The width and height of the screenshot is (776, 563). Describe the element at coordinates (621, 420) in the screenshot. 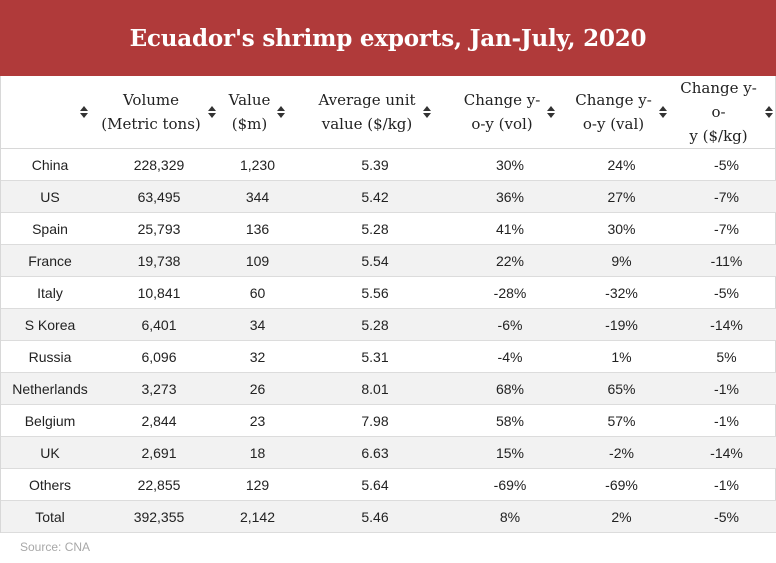

I see `cell-change-val: 57%` at that location.